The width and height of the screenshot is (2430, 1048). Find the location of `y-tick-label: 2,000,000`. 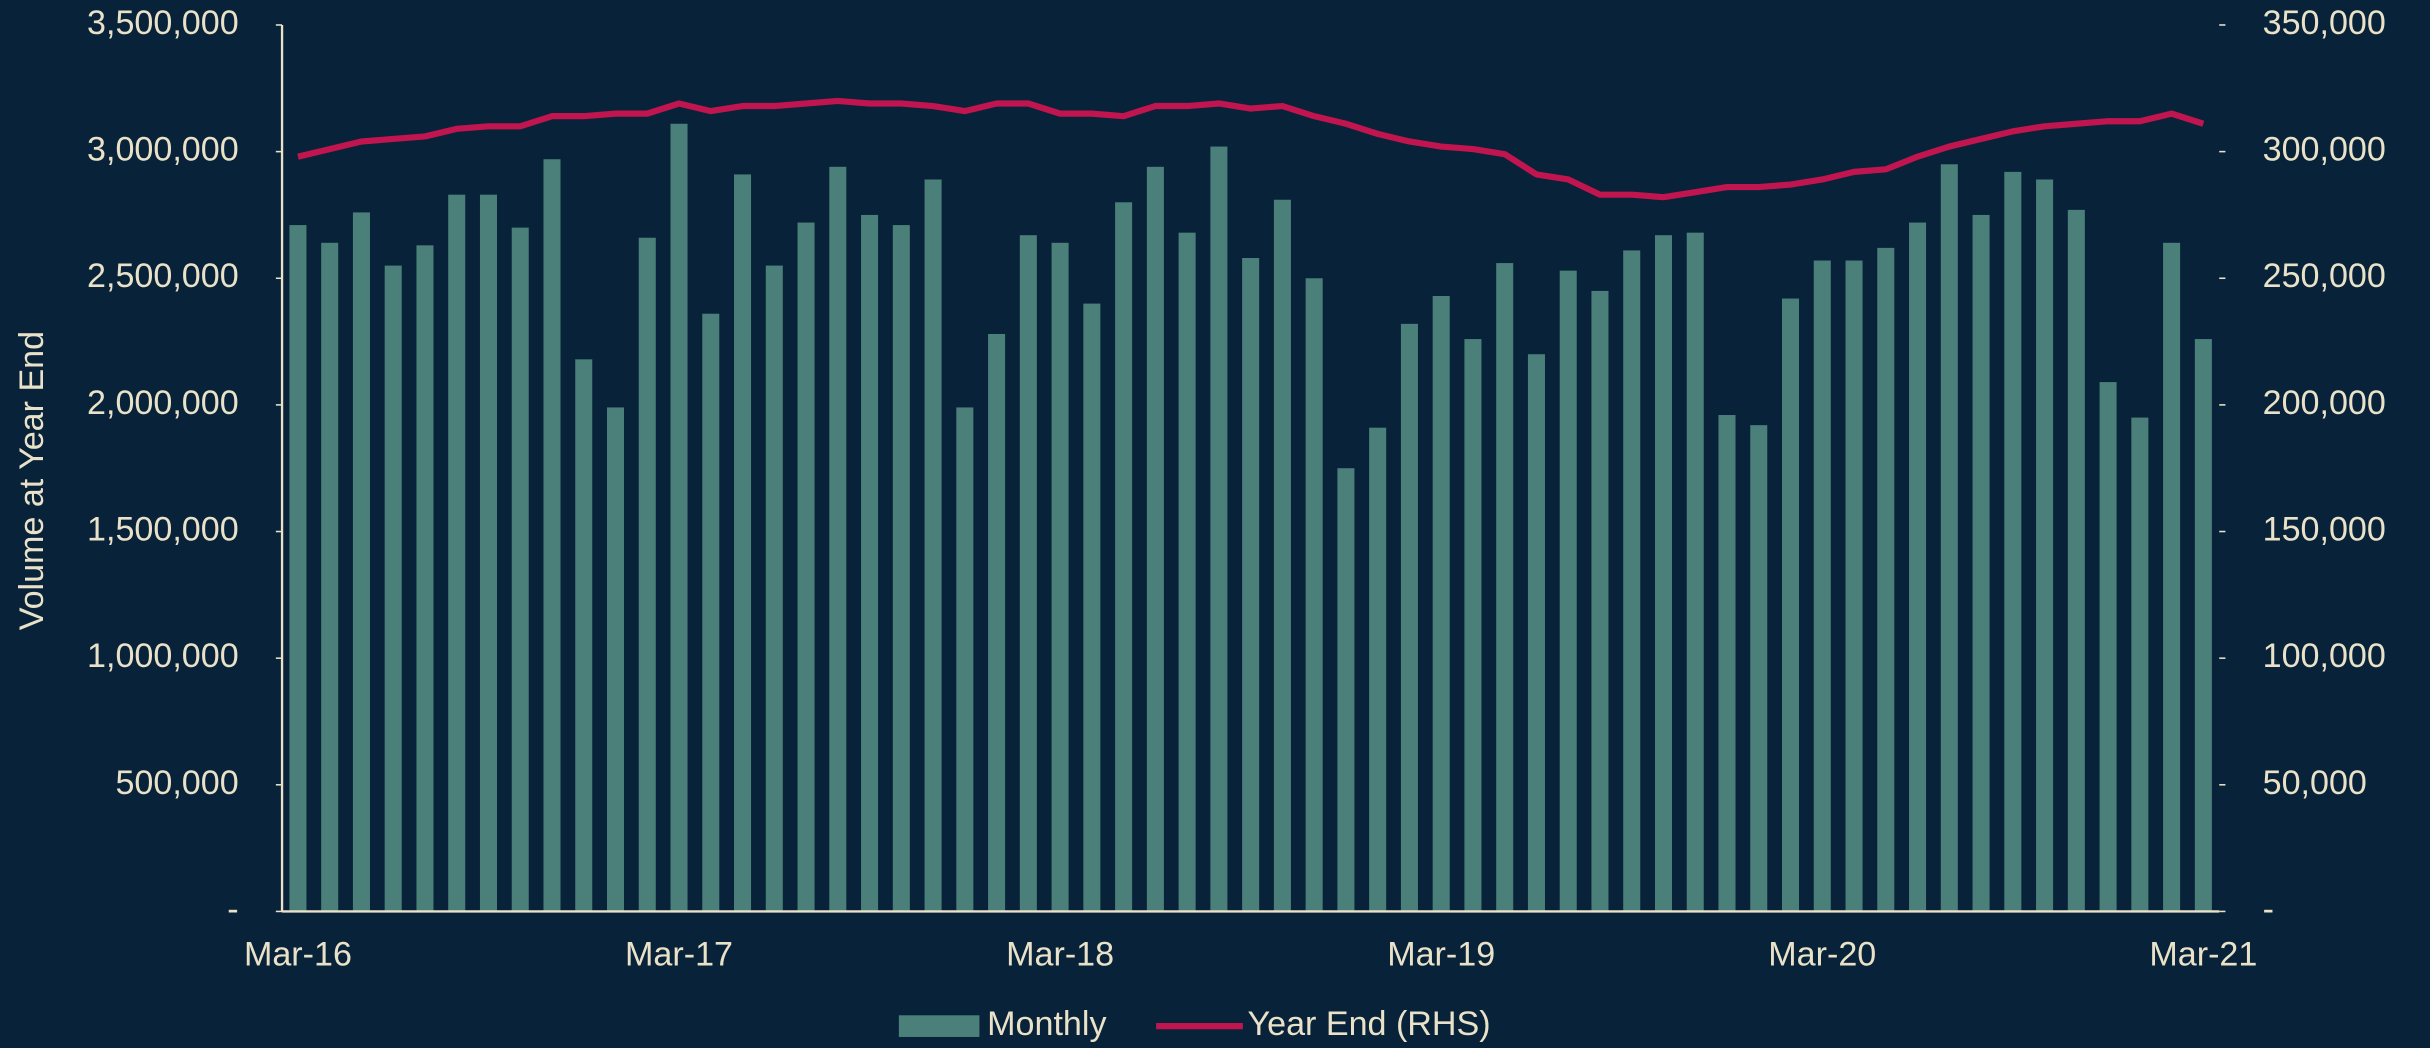

y-tick-label: 2,000,000 is located at coordinates (163, 403).